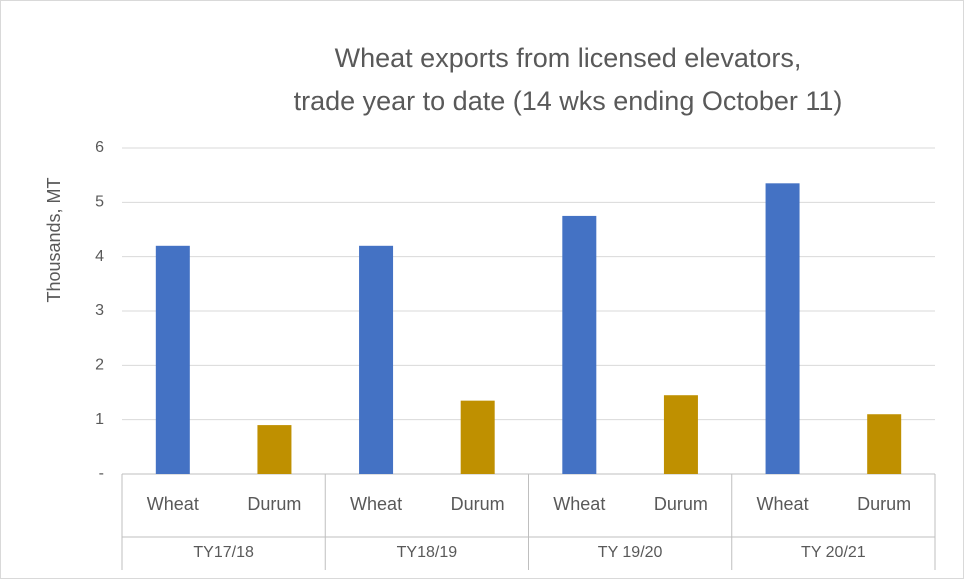 The height and width of the screenshot is (579, 964). Describe the element at coordinates (427, 552) in the screenshot. I see `group-label: TY18/19` at that location.